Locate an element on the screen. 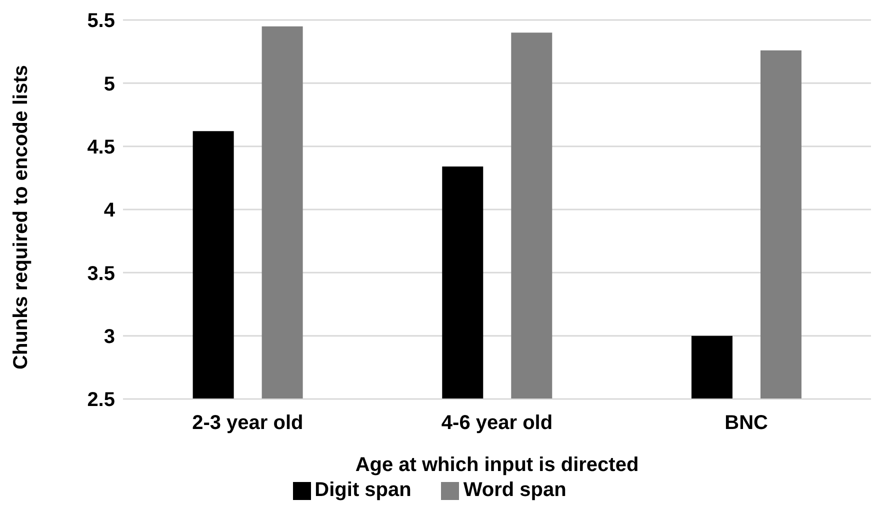 This screenshot has height=515, width=889. y-tick-label: 3 is located at coordinates (109, 337).